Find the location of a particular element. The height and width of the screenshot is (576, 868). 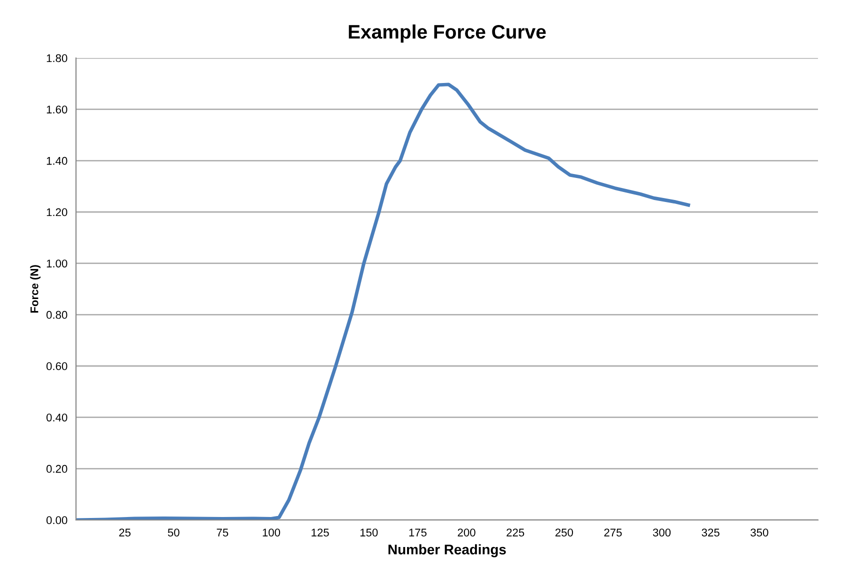

chart-title: Example Force Curve is located at coordinates (447, 33).